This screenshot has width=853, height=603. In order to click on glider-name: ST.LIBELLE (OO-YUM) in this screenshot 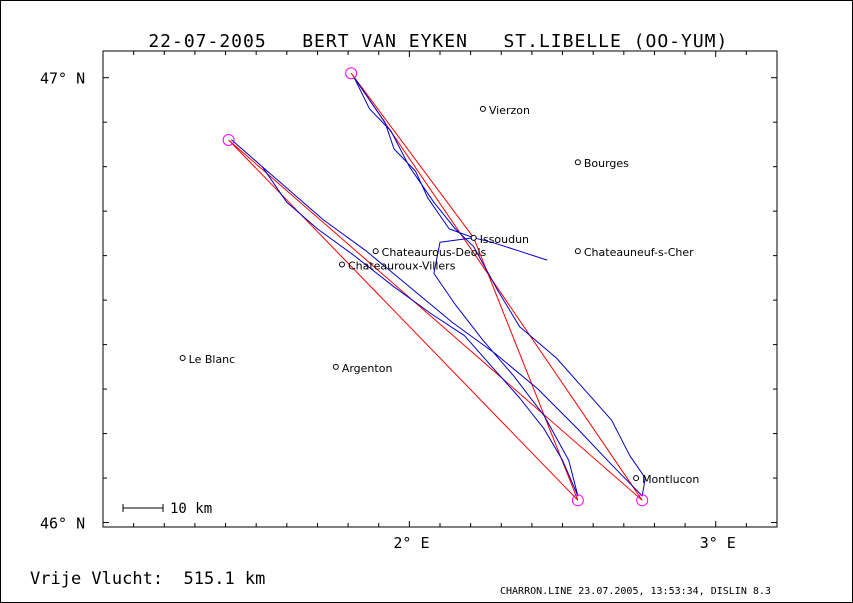, I will do `click(616, 41)`.